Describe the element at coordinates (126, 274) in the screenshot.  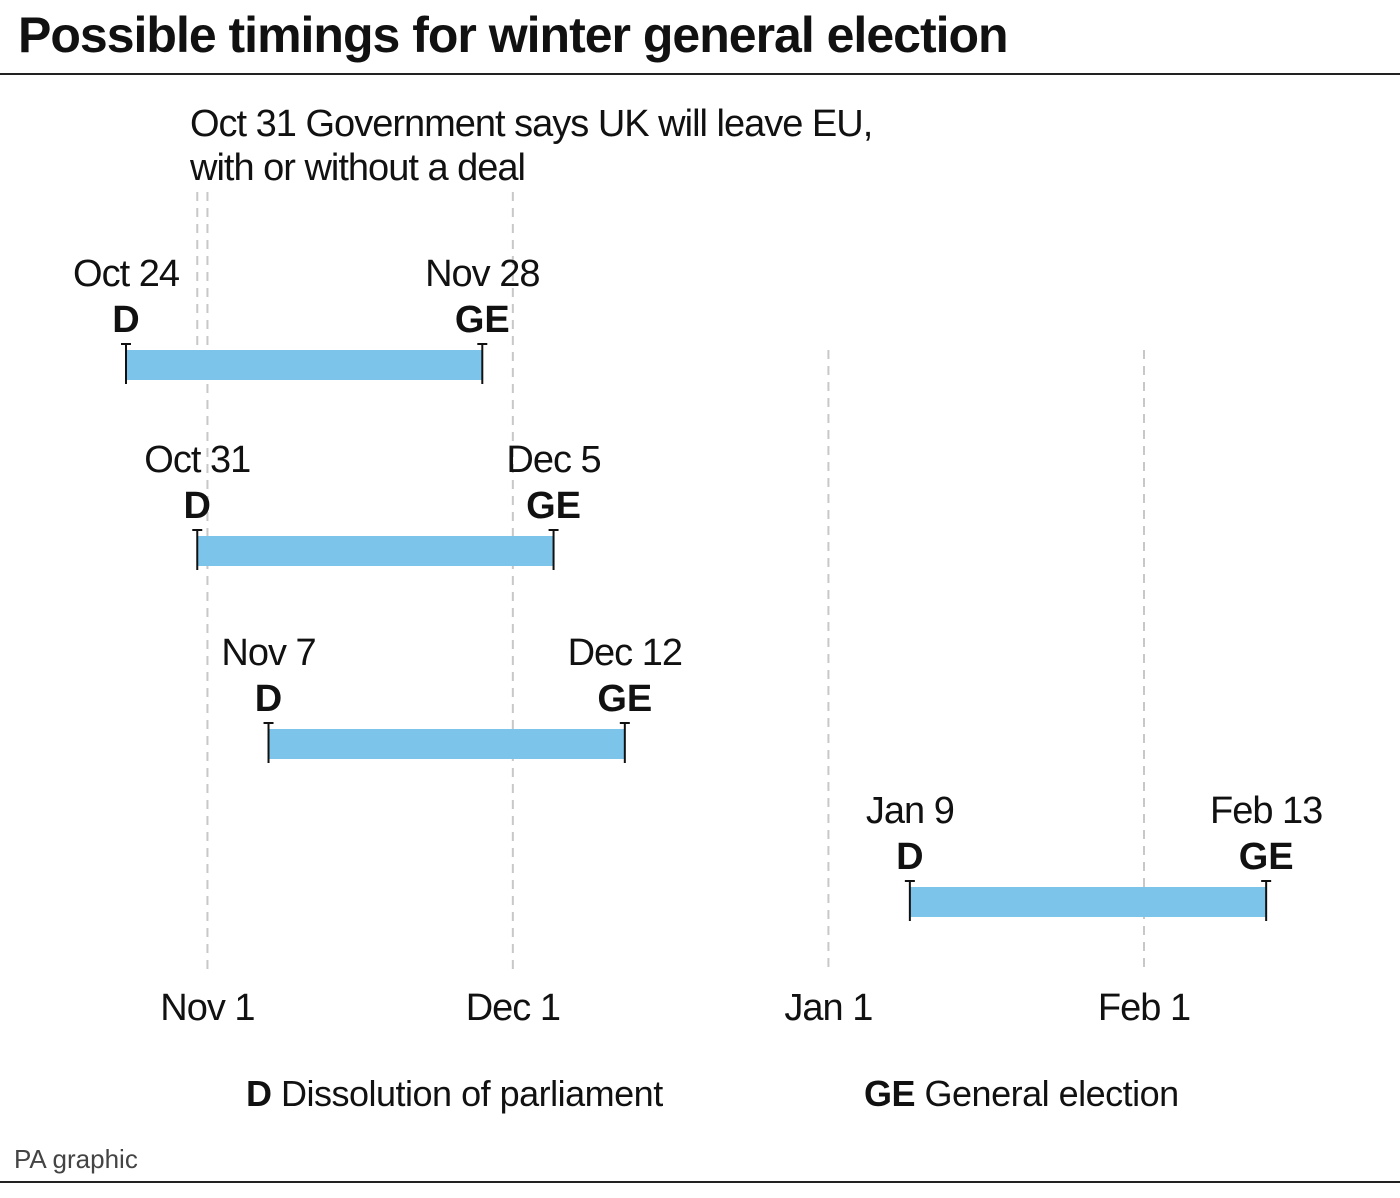
I see `start-date-label: Oct 24` at that location.